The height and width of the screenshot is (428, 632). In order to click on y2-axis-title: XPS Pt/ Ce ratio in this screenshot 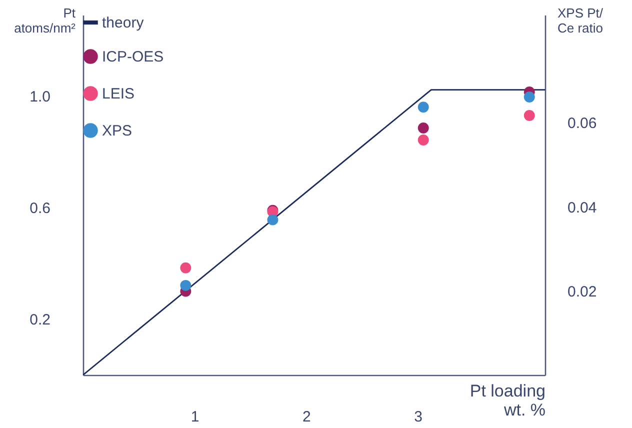, I will do `click(581, 21)`.